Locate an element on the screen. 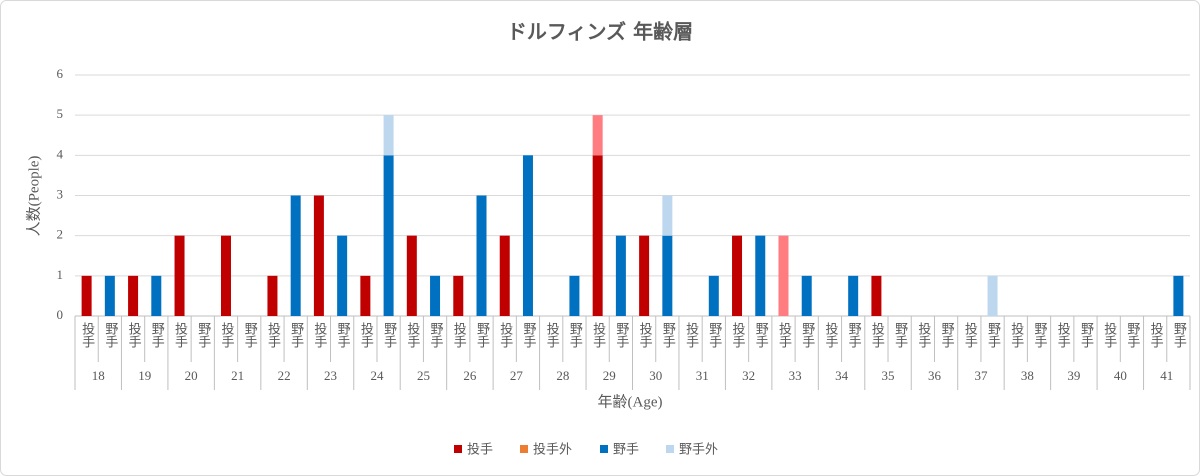 The height and width of the screenshot is (476, 1200). group-label: 39 is located at coordinates (1073, 375).